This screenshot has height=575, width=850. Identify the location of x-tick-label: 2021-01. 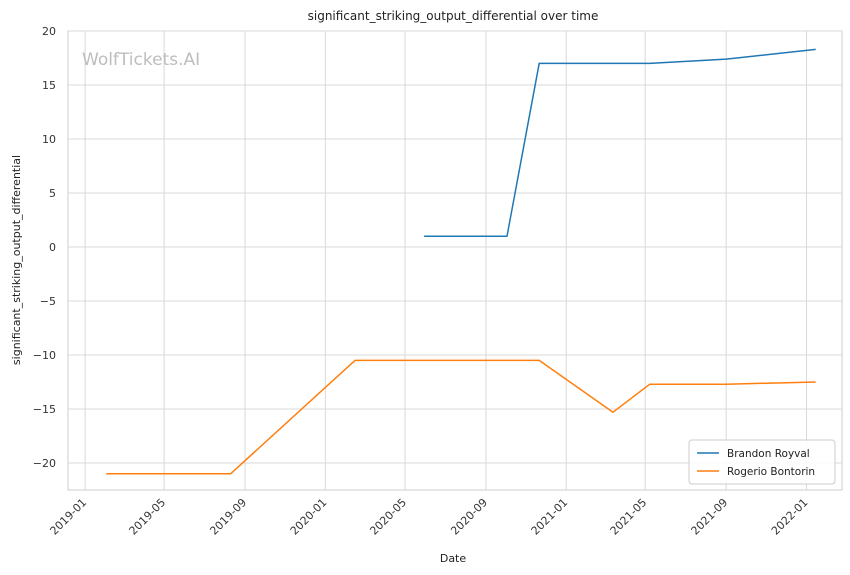
(550, 517).